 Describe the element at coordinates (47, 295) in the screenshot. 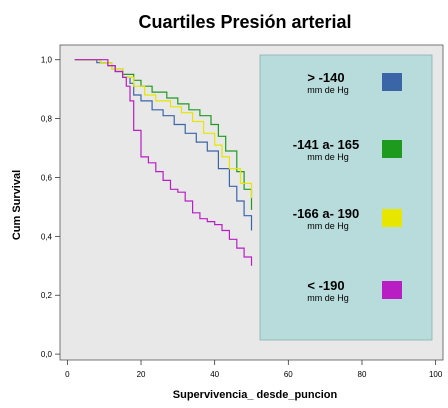

I see `y-tick-label: 0,2` at that location.